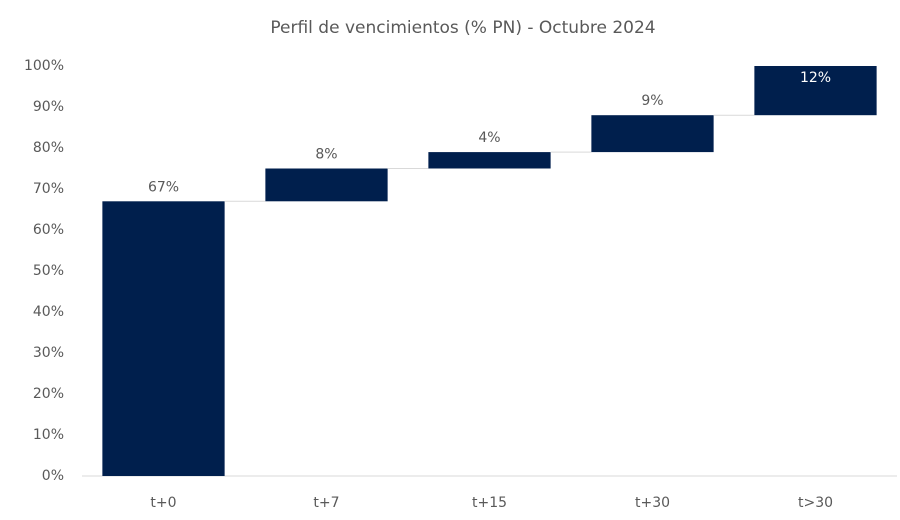 The width and height of the screenshot is (900, 520). What do you see at coordinates (44, 66) in the screenshot?
I see `y-tick-label: 100%` at bounding box center [44, 66].